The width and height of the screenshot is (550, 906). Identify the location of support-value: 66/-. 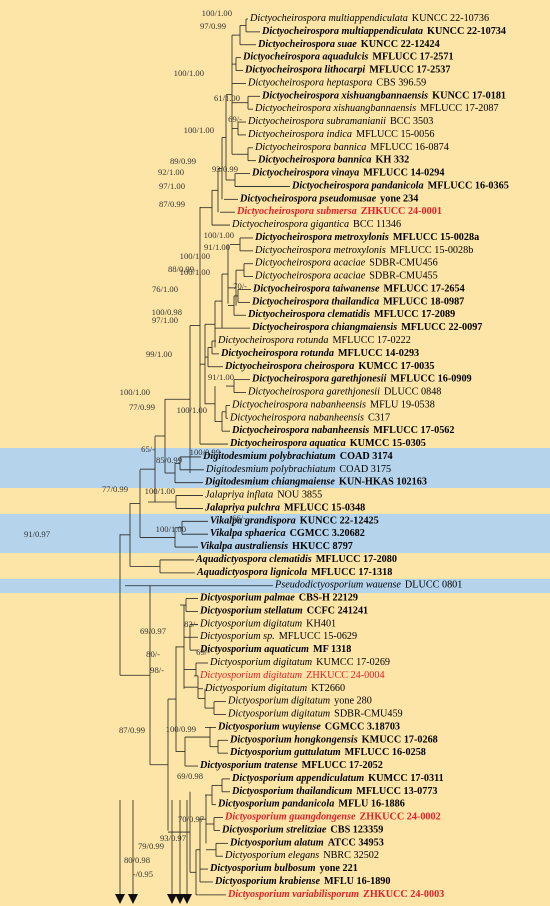
(239, 518).